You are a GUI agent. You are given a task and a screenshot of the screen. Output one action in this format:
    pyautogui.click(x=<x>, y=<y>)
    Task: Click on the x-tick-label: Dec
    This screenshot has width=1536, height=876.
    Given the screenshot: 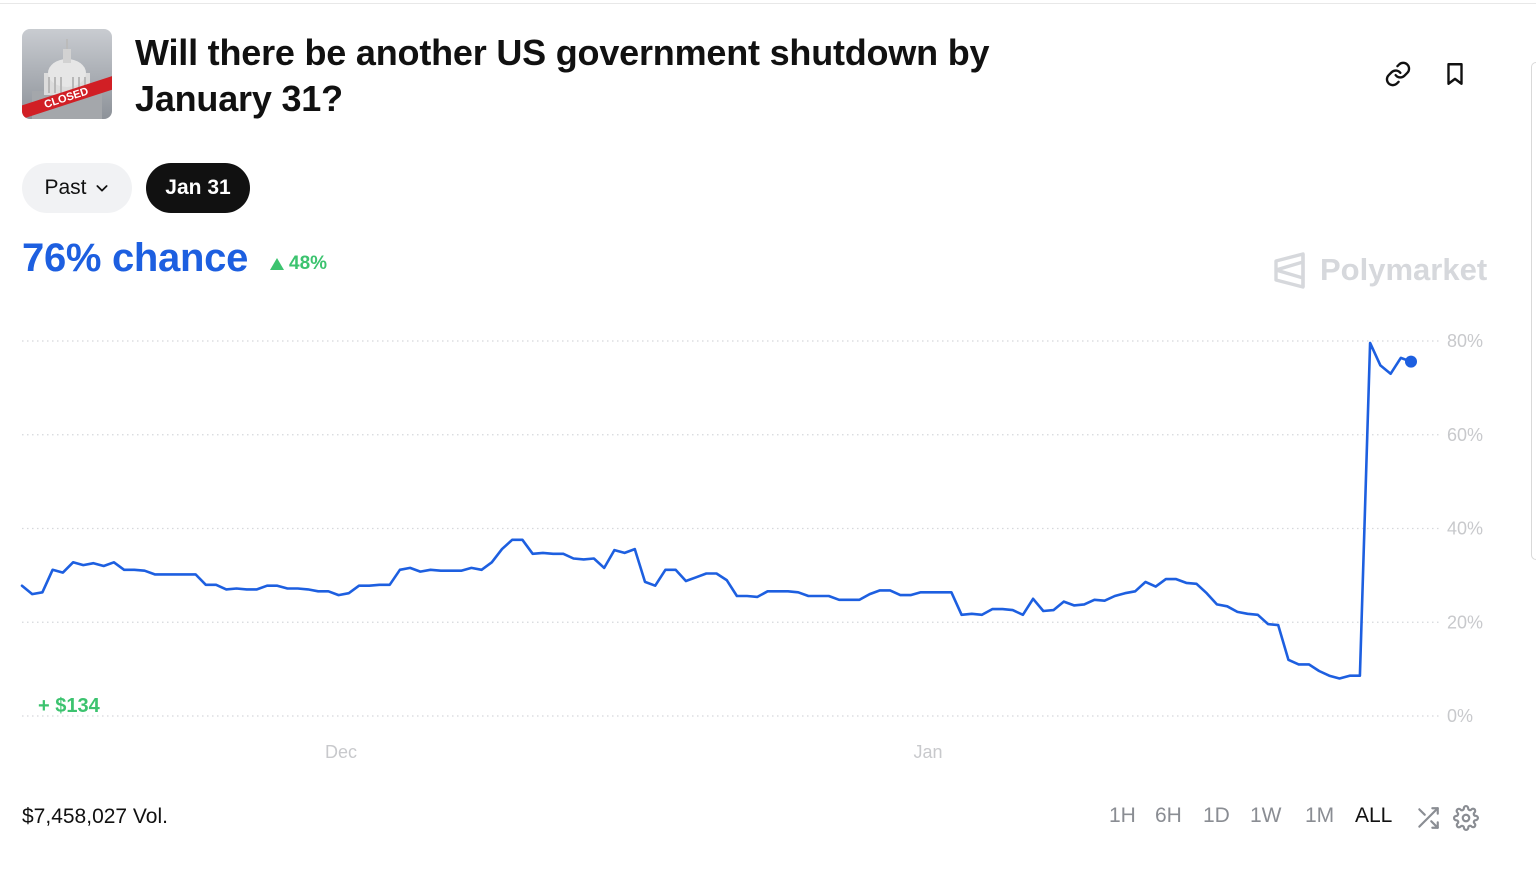 What is the action you would take?
    pyautogui.click(x=341, y=752)
    